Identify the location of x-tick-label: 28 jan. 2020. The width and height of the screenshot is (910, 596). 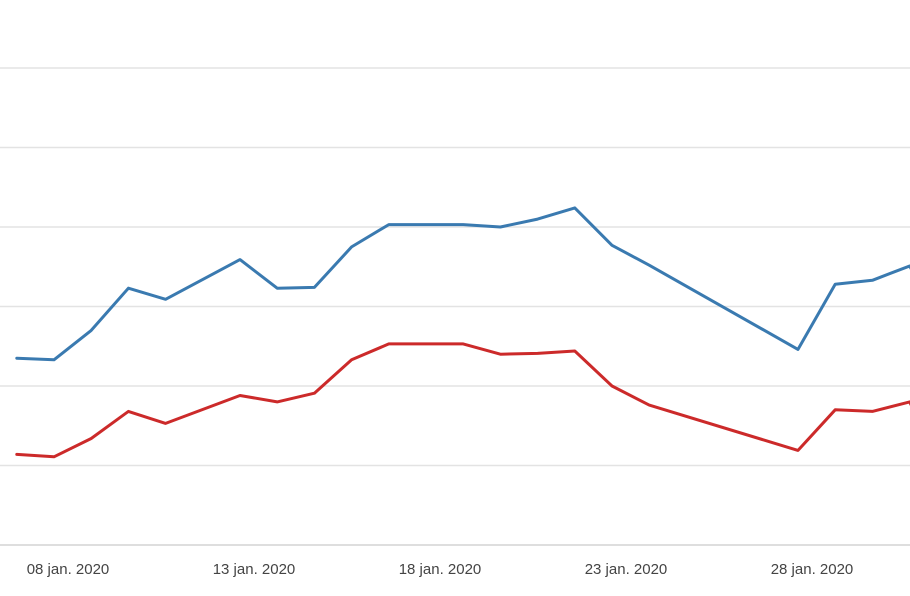
(812, 569).